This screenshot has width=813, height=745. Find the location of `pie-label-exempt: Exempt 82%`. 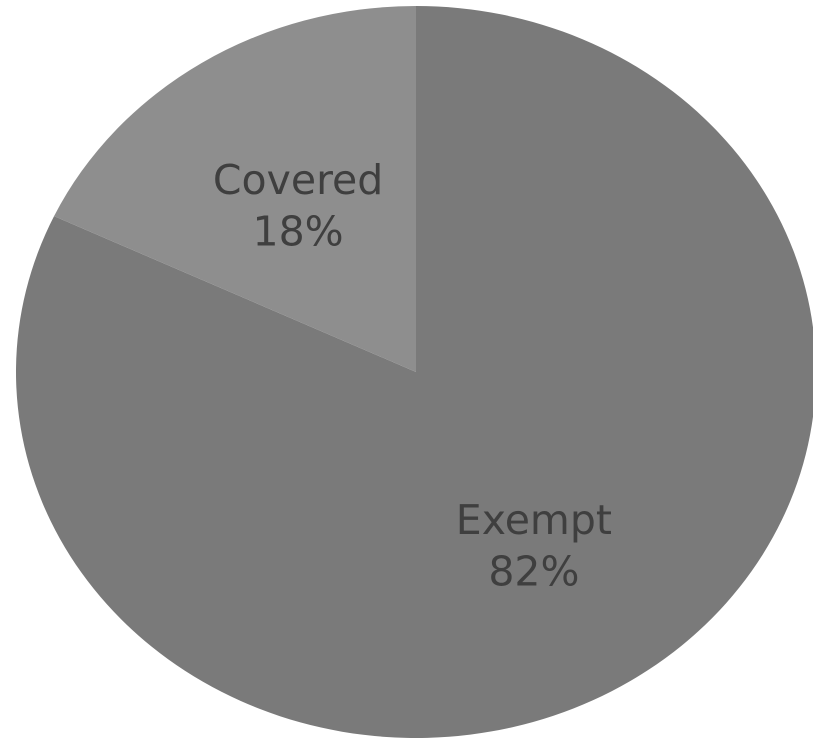

pie-label-exempt: Exempt 82% is located at coordinates (534, 545).